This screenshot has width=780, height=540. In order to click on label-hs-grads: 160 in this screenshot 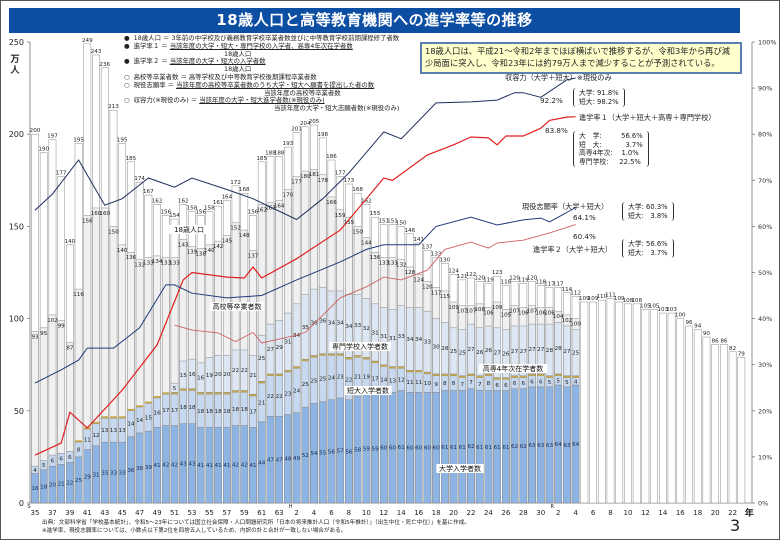, I will do `click(104, 214)`.